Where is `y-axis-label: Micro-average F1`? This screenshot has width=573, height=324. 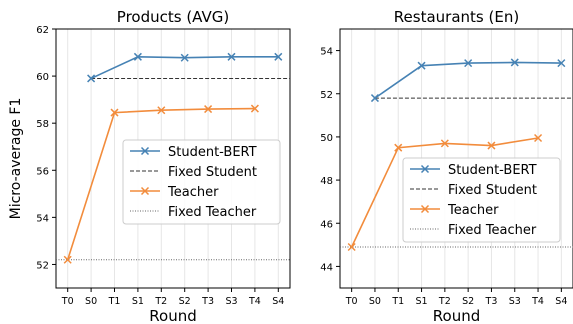 y-axis-label: Micro-average F1 is located at coordinates (16, 159).